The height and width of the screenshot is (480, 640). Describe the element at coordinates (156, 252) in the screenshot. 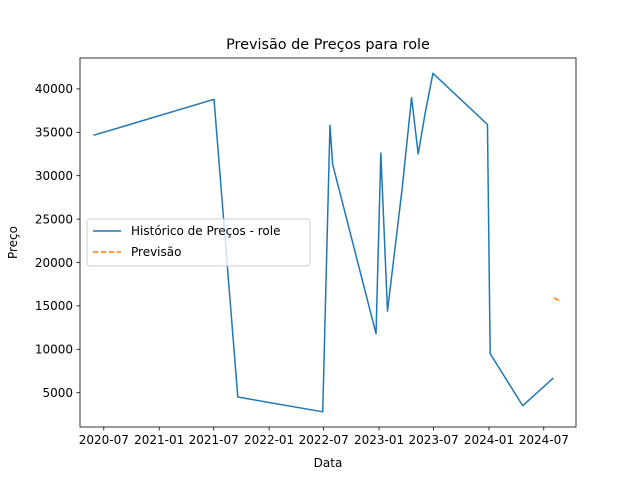

I see `legend-label-previsao: Previsão` at that location.